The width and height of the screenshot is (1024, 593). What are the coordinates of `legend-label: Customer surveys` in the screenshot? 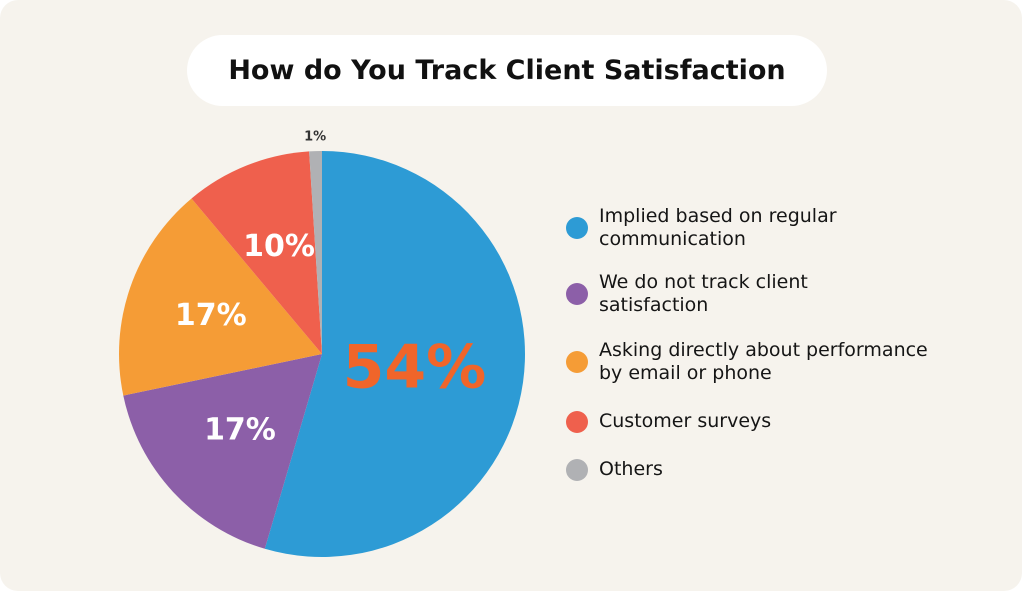 It's located at (685, 421).